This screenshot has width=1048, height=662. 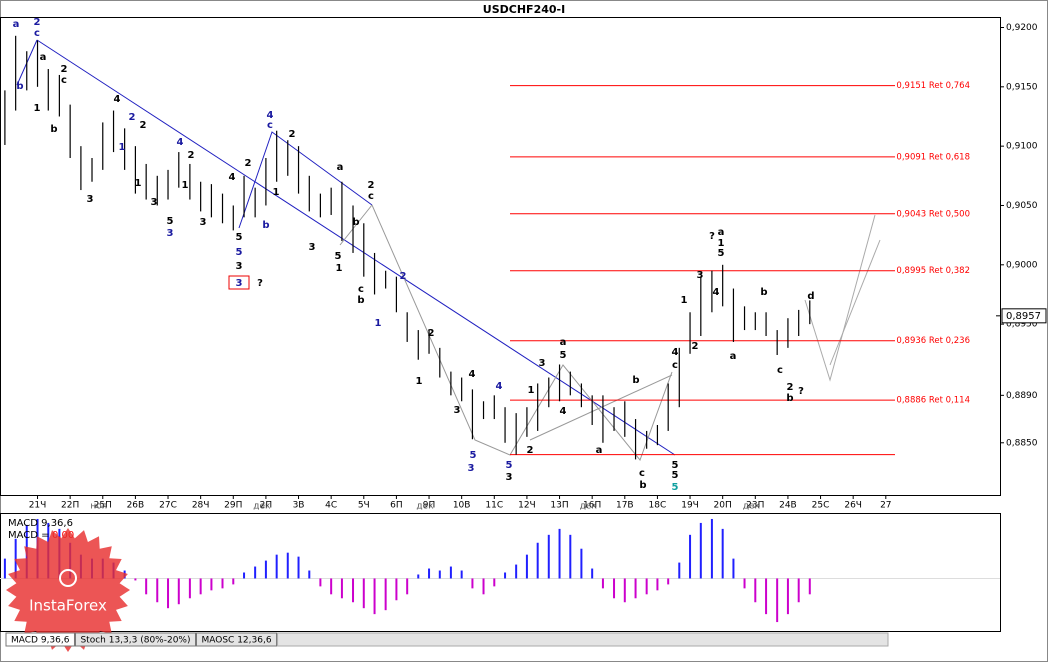 I want to click on x-tick-label: 21Ч, so click(x=38, y=506).